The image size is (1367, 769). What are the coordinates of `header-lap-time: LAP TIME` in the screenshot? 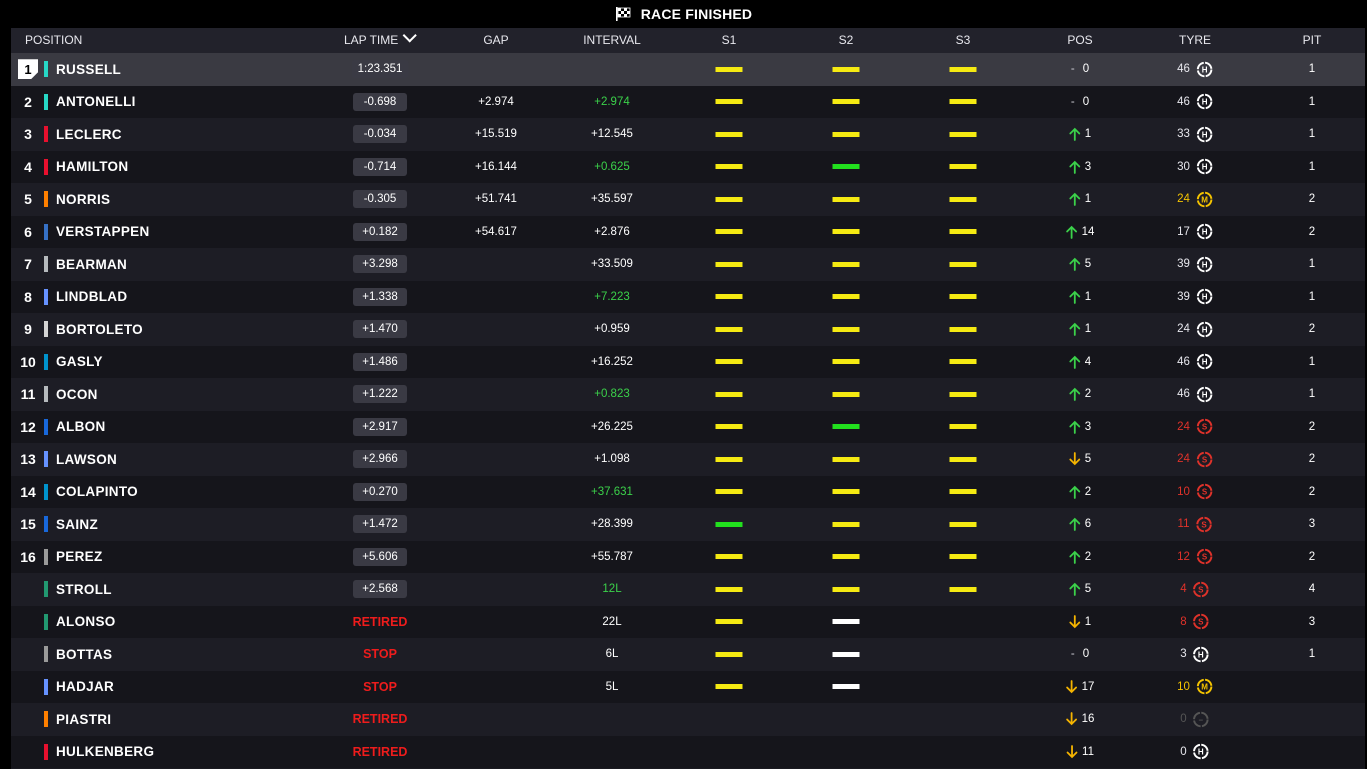 It's located at (381, 40).